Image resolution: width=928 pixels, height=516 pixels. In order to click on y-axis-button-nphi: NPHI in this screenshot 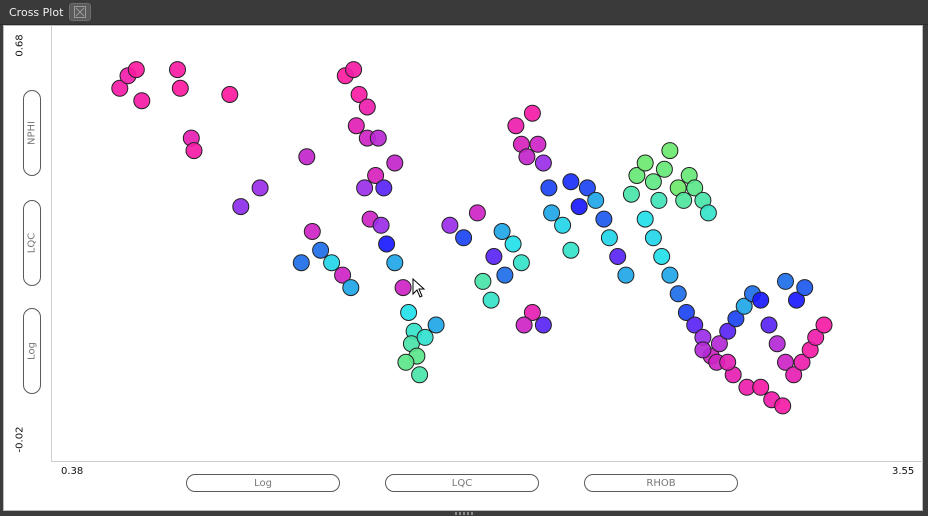, I will do `click(32, 133)`.